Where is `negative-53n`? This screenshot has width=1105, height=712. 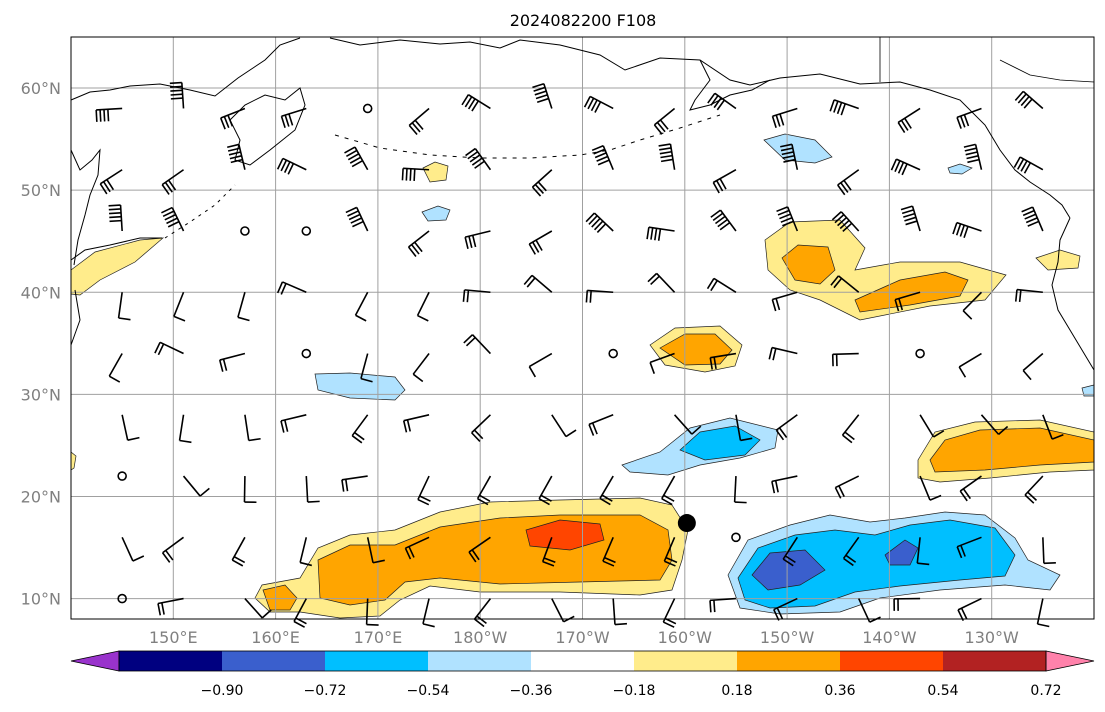 negative-53n is located at coordinates (960, 169).